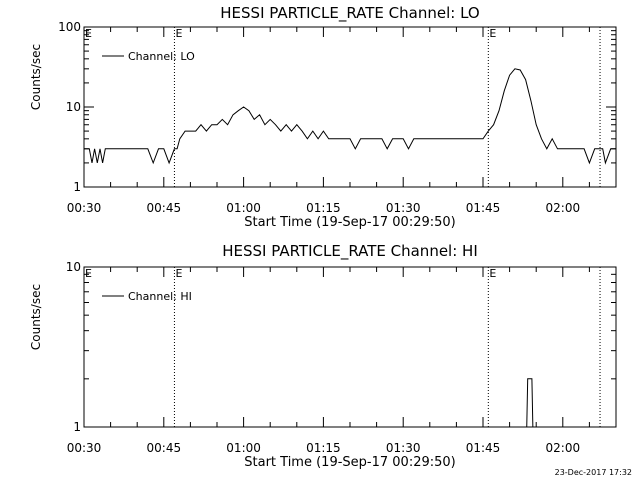 The height and width of the screenshot is (480, 640). Describe the element at coordinates (349, 13) in the screenshot. I see `chart-title: HESSI PARTICLE_RATE Channel: LO` at that location.